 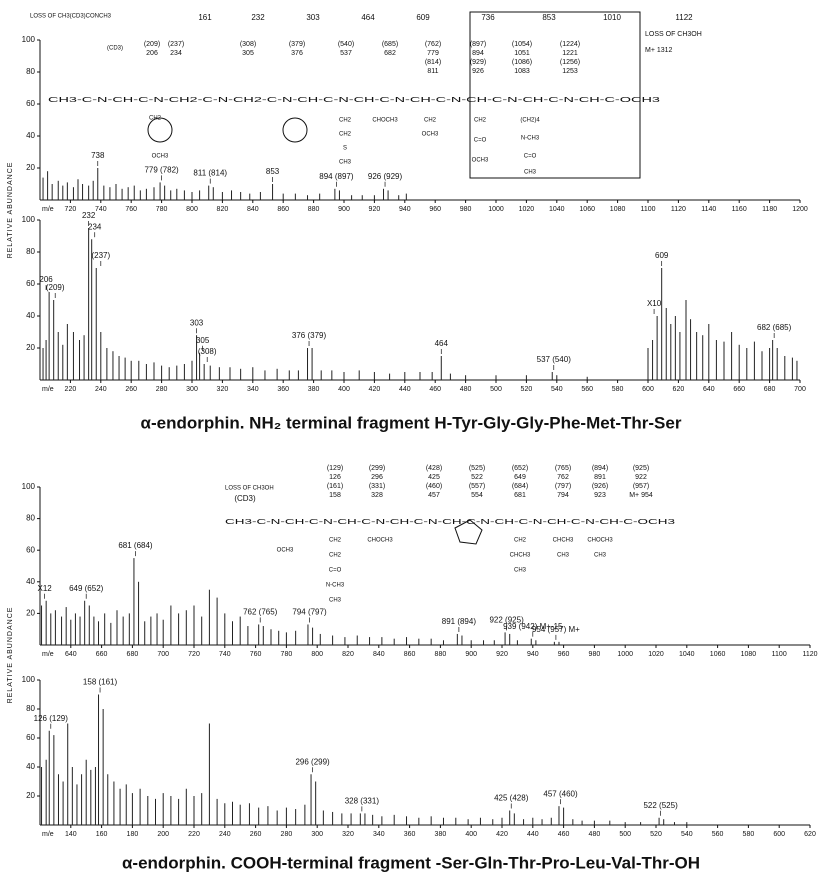 What do you see at coordinates (273, 171) in the screenshot?
I see `peak-label: 853` at bounding box center [273, 171].